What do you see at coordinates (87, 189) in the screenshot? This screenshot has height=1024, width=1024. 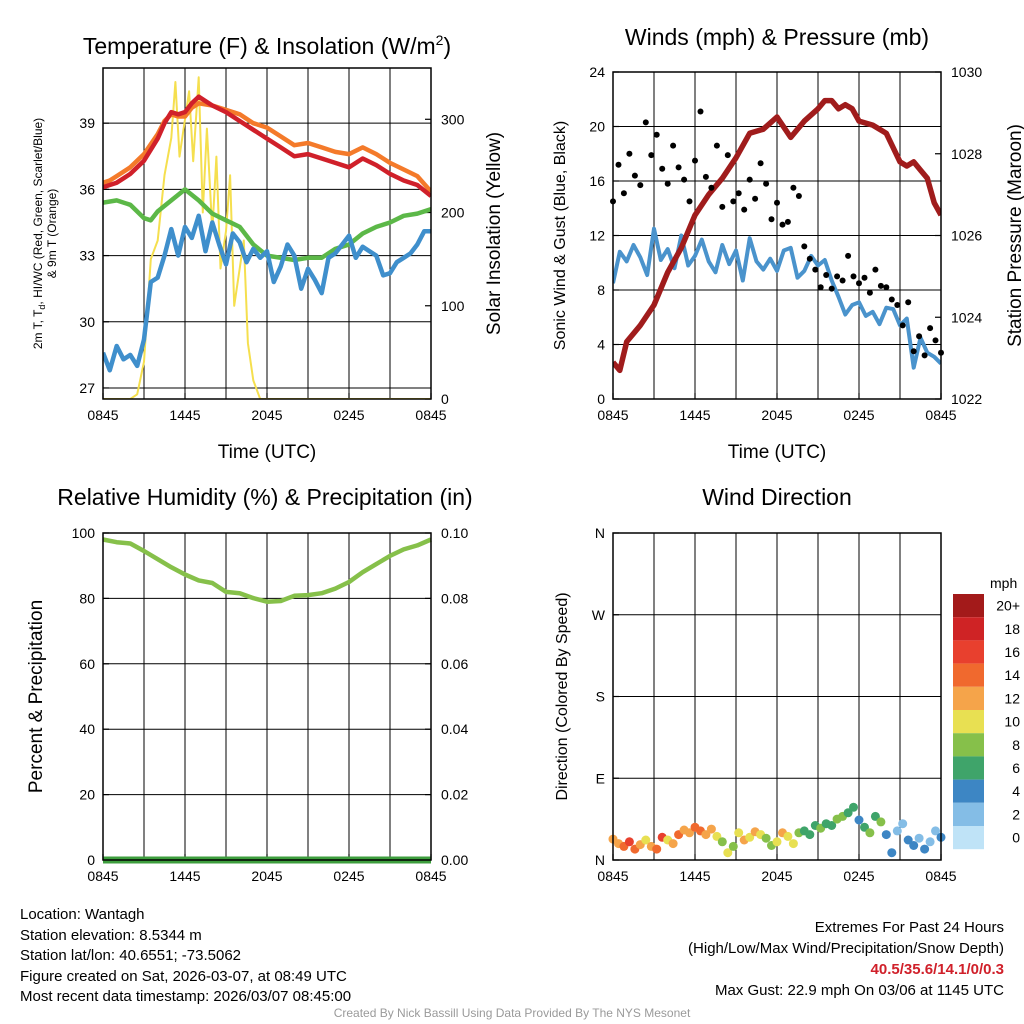 I see `temperature-ytick-label: 36` at bounding box center [87, 189].